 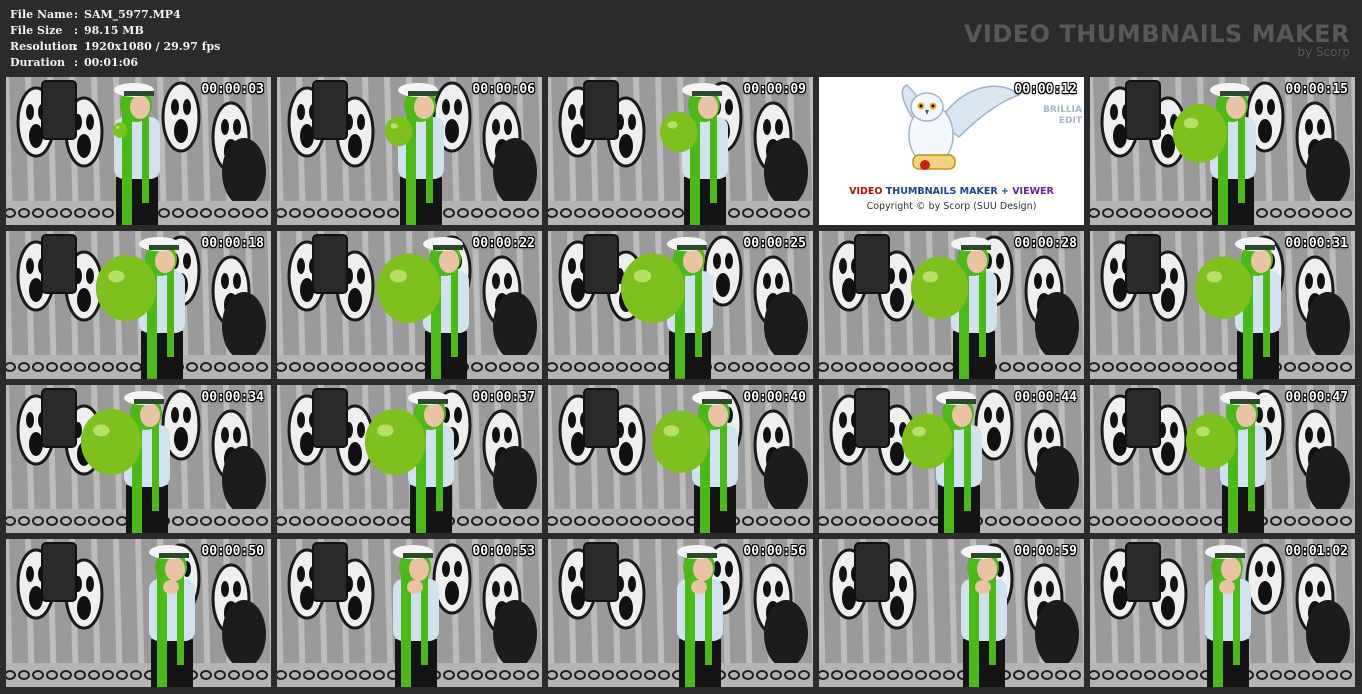 I want to click on timestamp-label: 00:00:06, so click(x=503, y=89).